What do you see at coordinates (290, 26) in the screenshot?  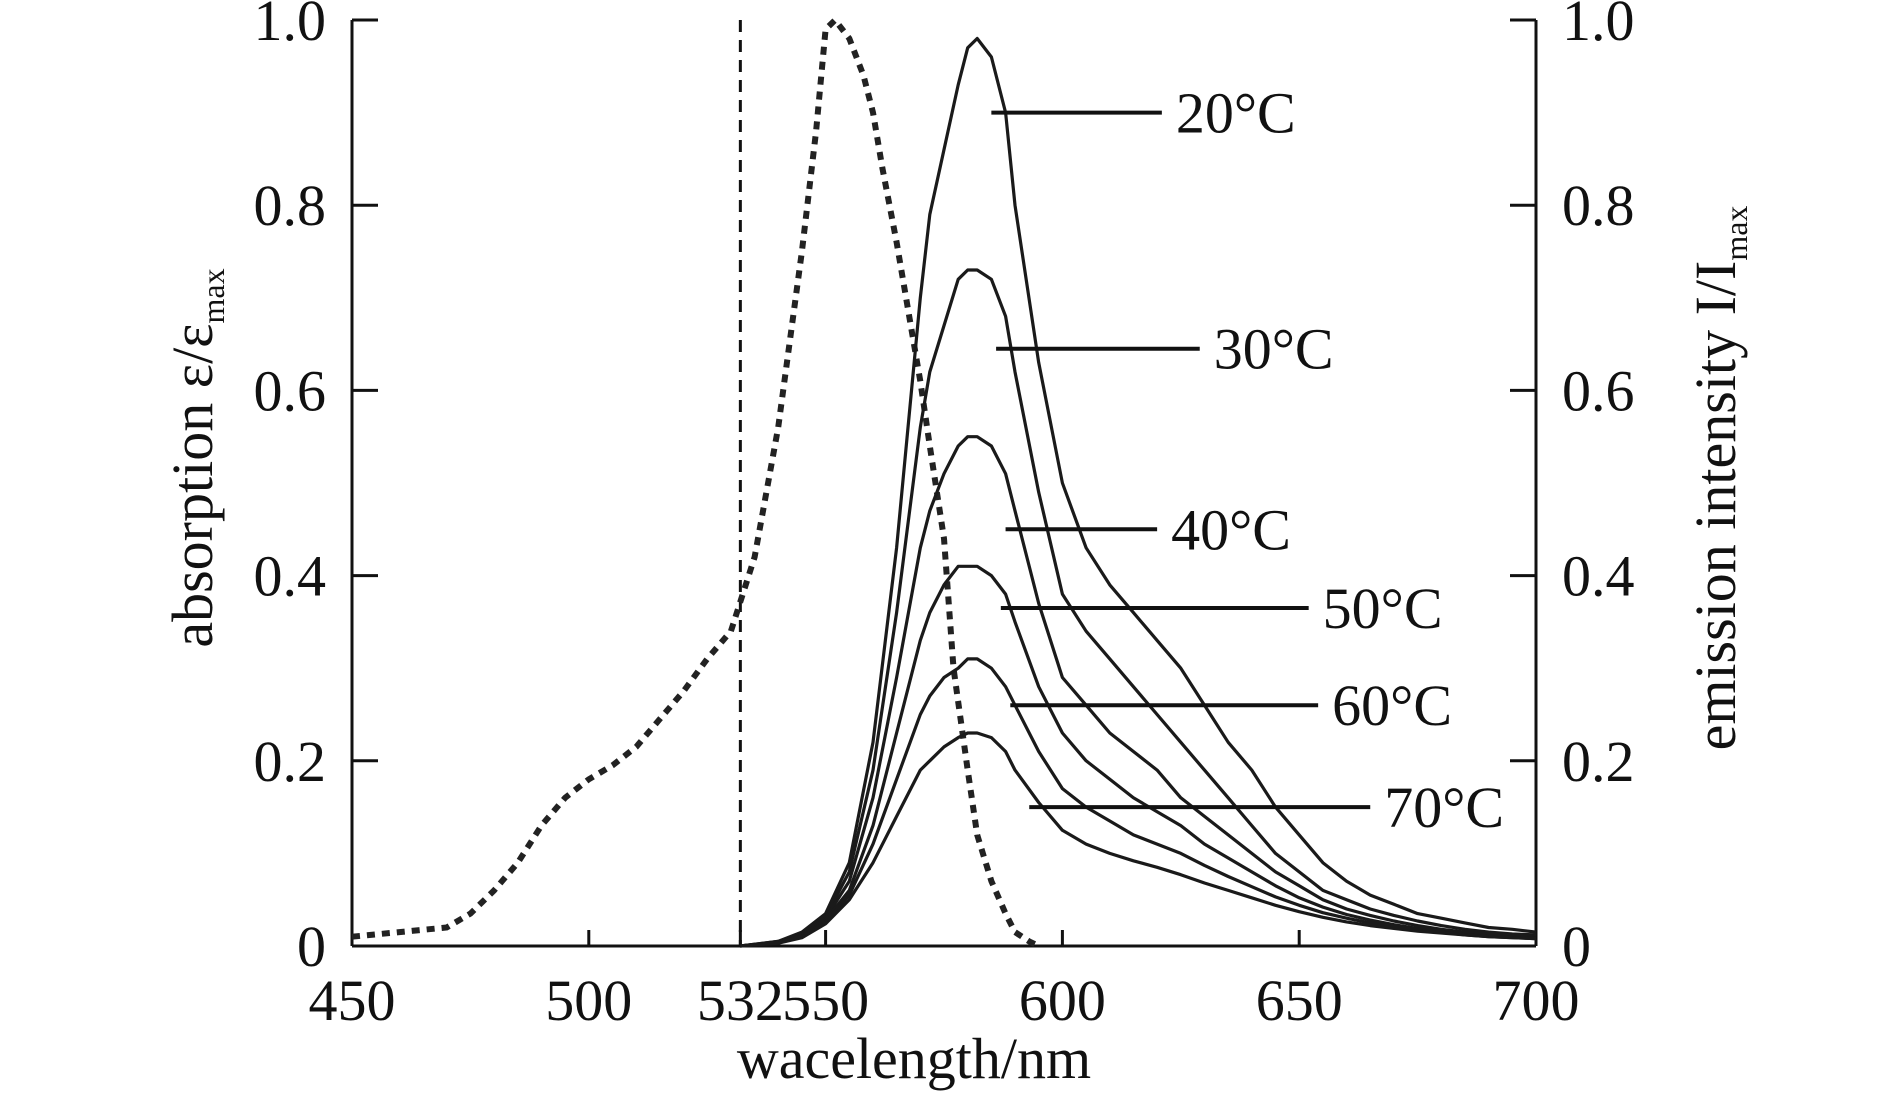 I see `y-left-tick-label: 1.0` at bounding box center [290, 26].